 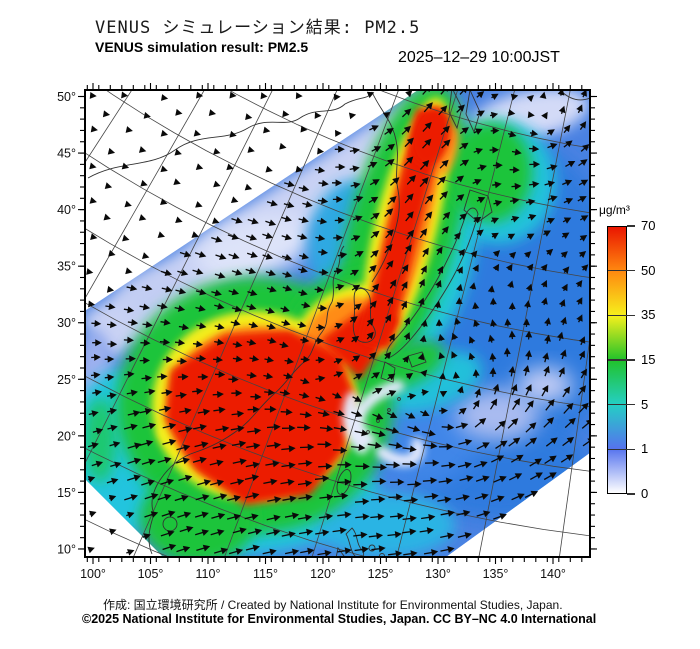 I want to click on coastline-shikoku, so click(x=417, y=359).